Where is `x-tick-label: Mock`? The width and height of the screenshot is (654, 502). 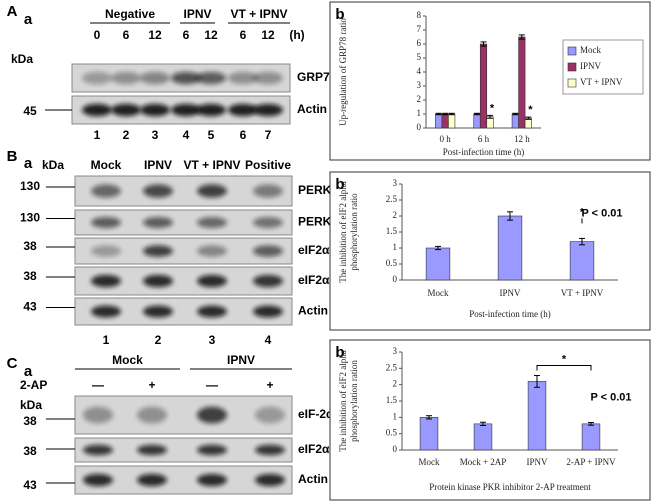
x-tick-label: Mock is located at coordinates (429, 462).